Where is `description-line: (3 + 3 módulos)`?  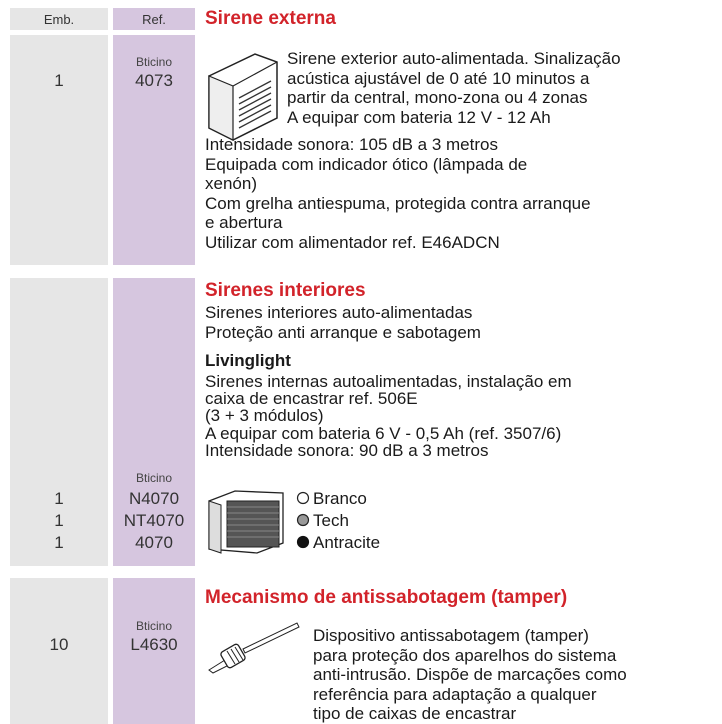
description-line: (3 + 3 módulos) is located at coordinates (264, 416).